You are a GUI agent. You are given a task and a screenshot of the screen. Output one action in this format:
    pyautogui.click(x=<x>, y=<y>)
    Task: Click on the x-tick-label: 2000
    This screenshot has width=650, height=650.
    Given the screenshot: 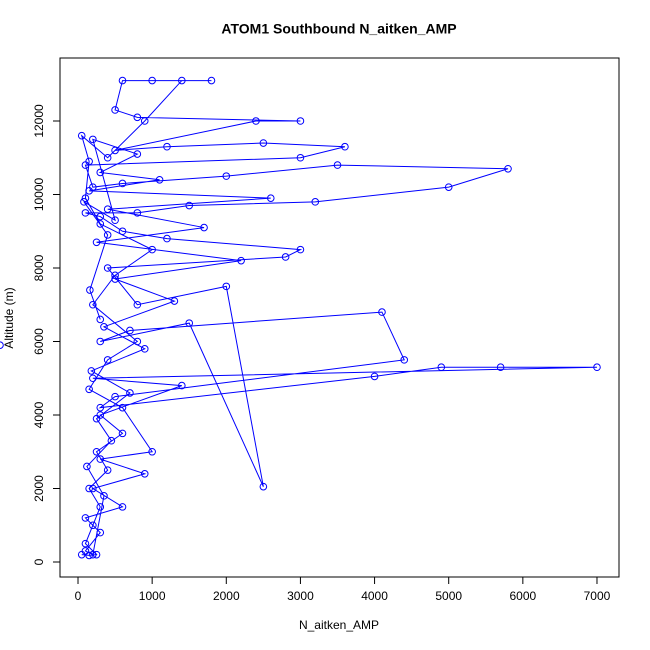 What is the action you would take?
    pyautogui.click(x=226, y=596)
    